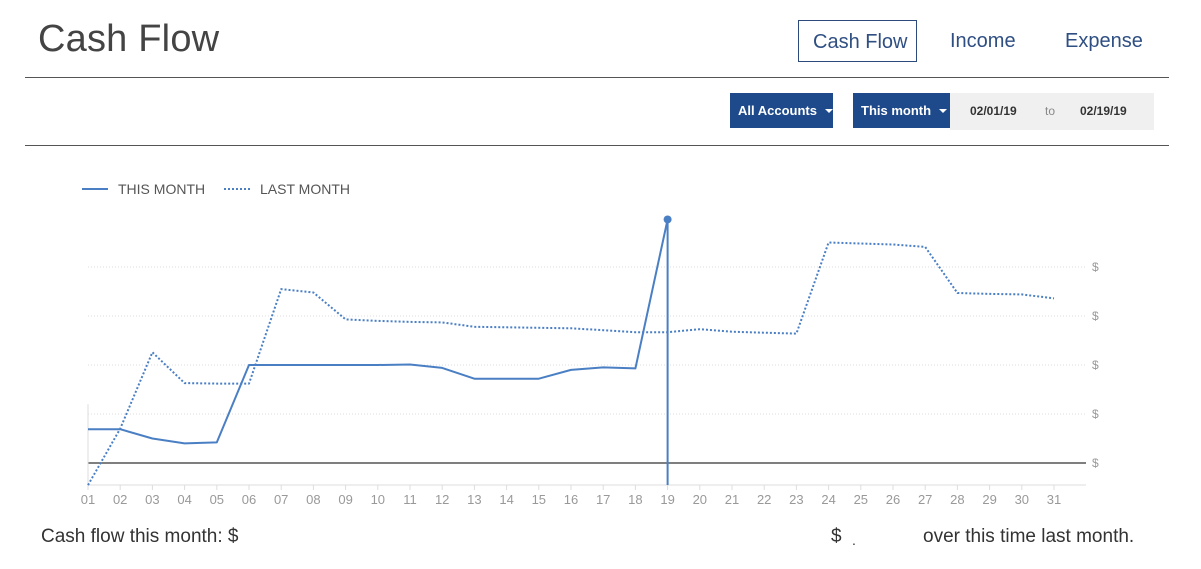  What do you see at coordinates (305, 189) in the screenshot?
I see `legend-label: LAST MONTH` at bounding box center [305, 189].